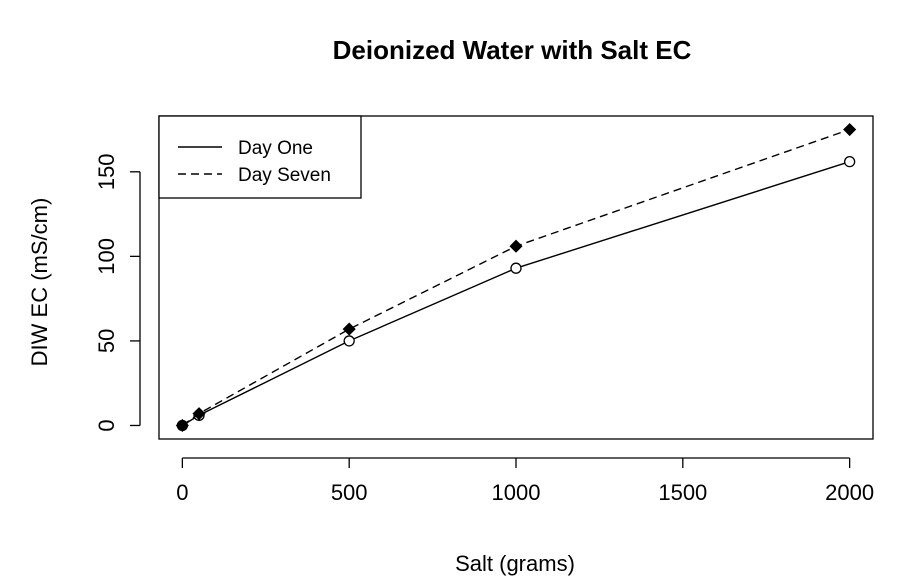 The height and width of the screenshot is (585, 900). What do you see at coordinates (106, 341) in the screenshot?
I see `y-tick-label: 50` at bounding box center [106, 341].